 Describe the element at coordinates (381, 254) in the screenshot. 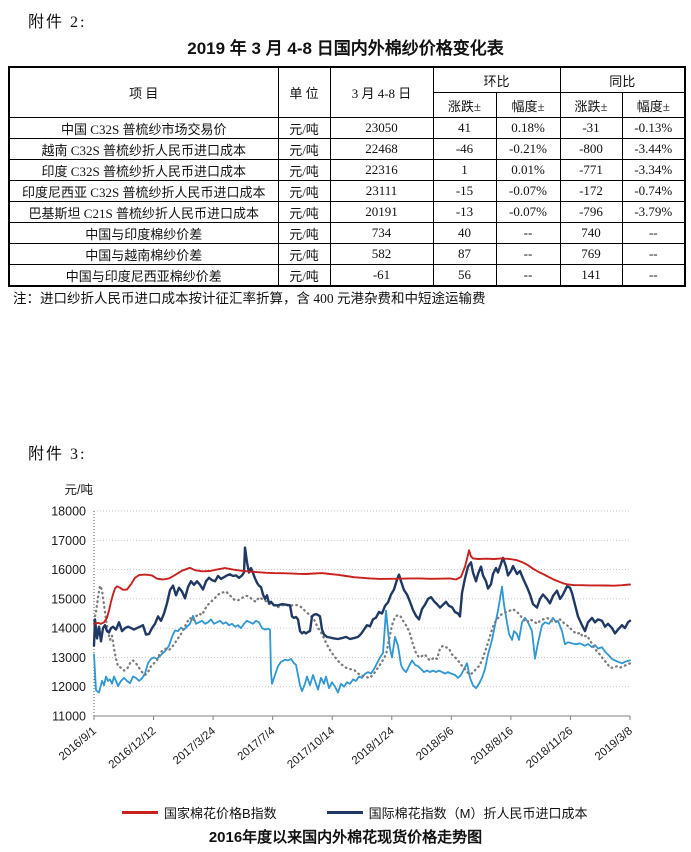

I see `row-value-cell: 582` at that location.